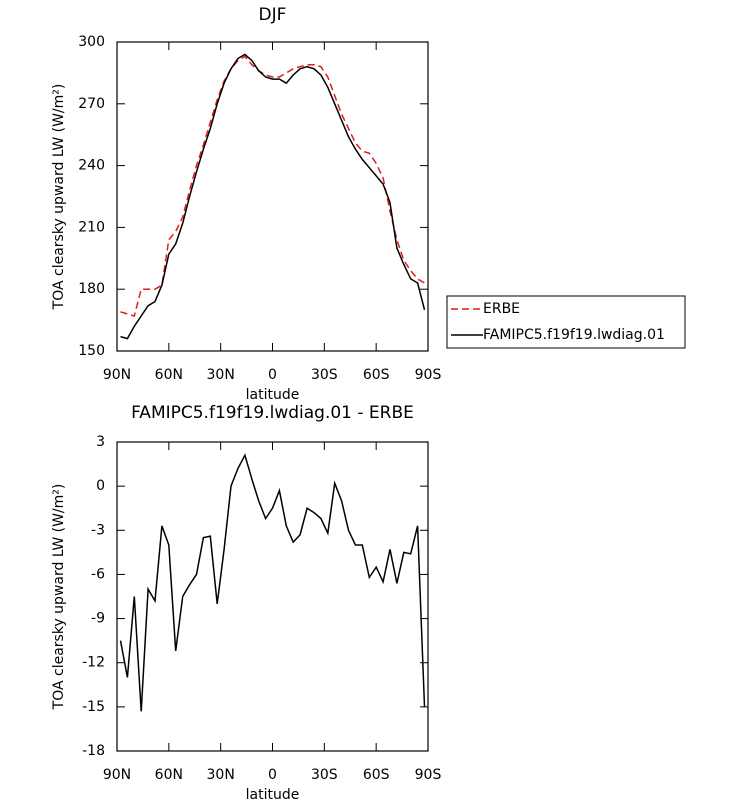 The height and width of the screenshot is (810, 733). I want to click on y-tick-label: 210, so click(91, 227).